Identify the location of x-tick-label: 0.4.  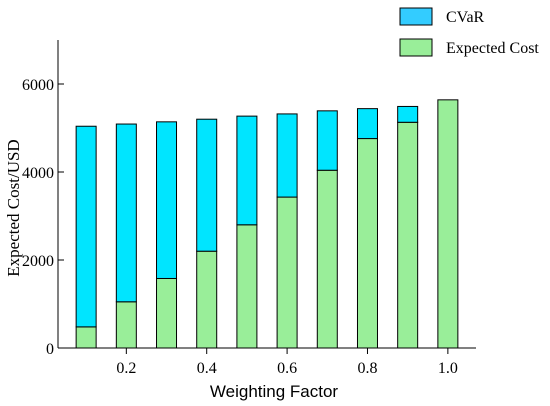
(207, 368).